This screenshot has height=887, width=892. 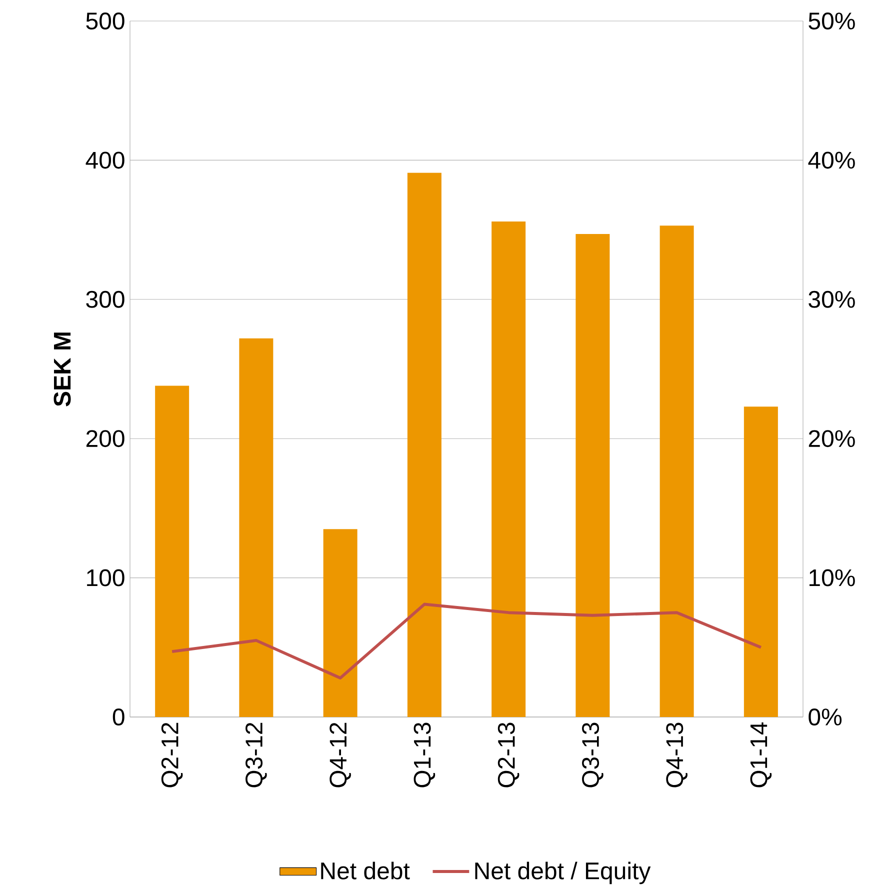 I want to click on x-tick-label: Q1-13, so click(x=425, y=755).